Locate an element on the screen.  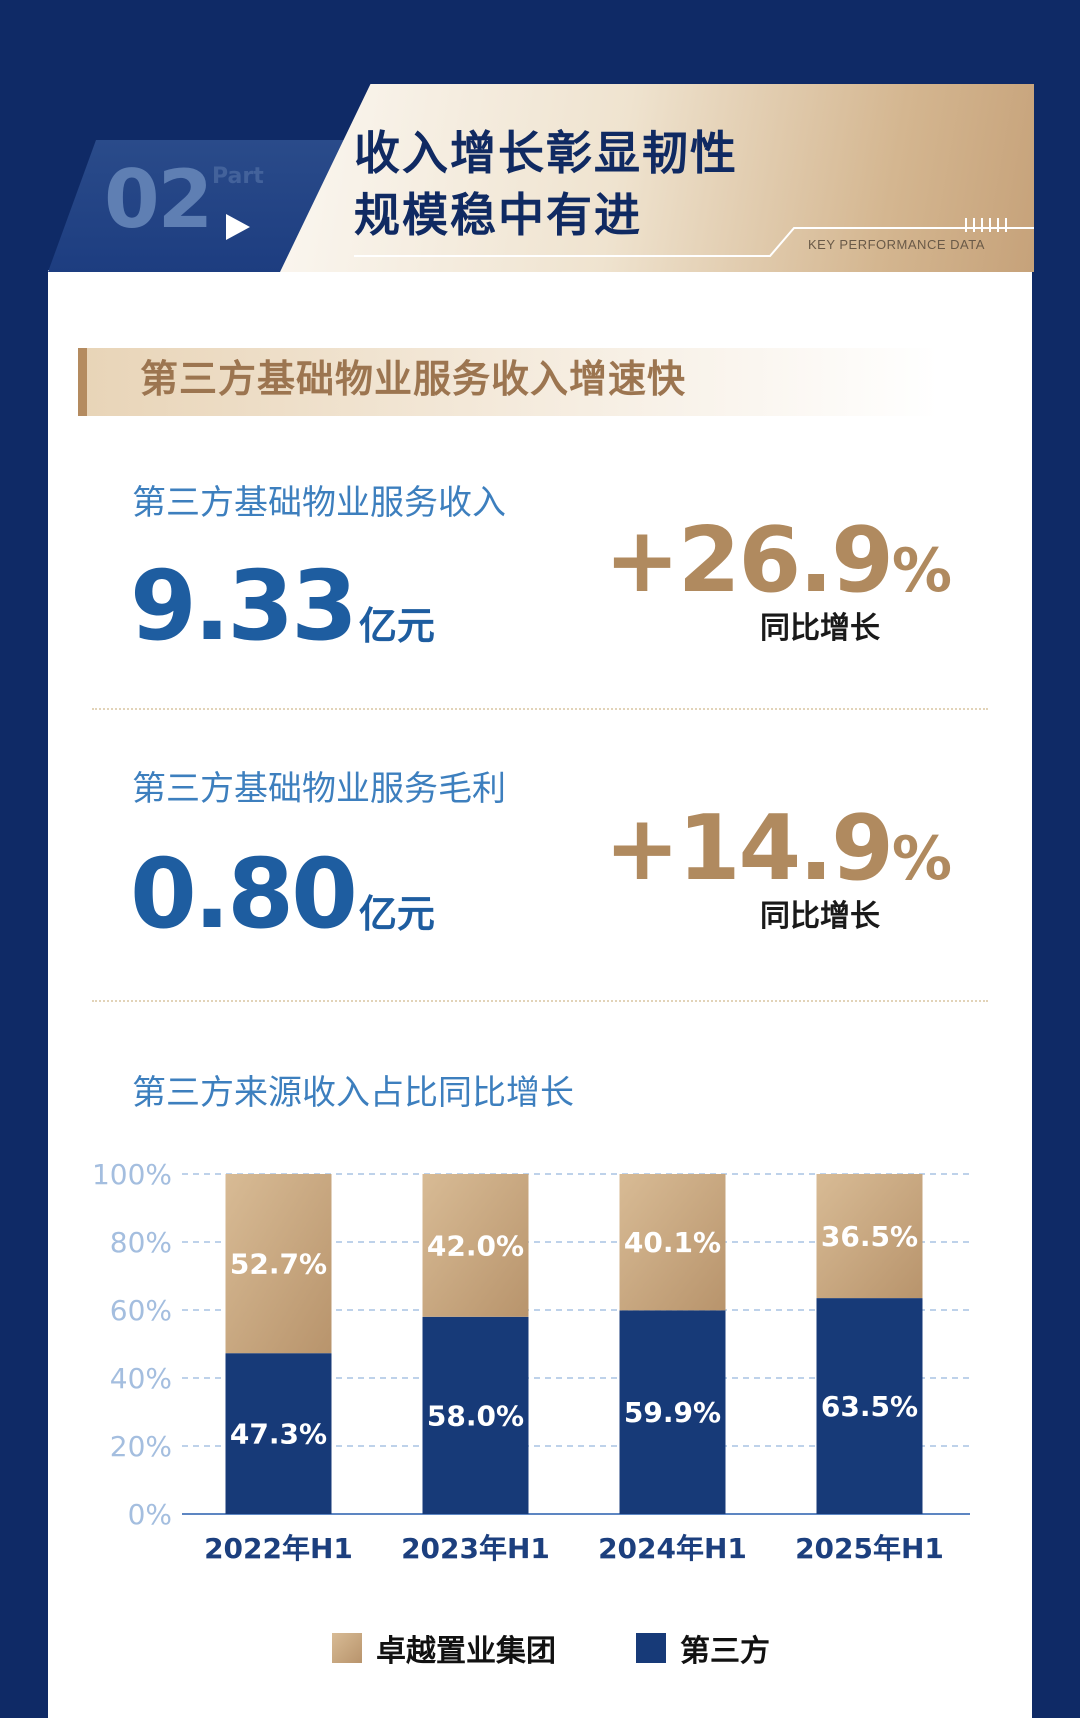
legend-swatch-navy is located at coordinates (651, 1648).